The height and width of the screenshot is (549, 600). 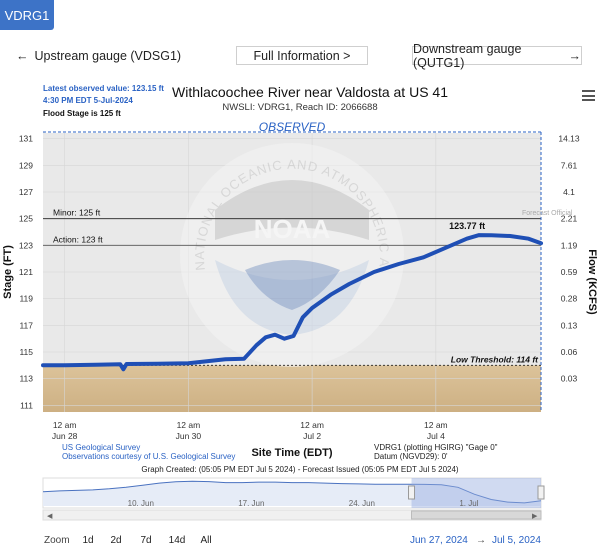 I want to click on left-tick-label: 129, so click(x=26, y=165).